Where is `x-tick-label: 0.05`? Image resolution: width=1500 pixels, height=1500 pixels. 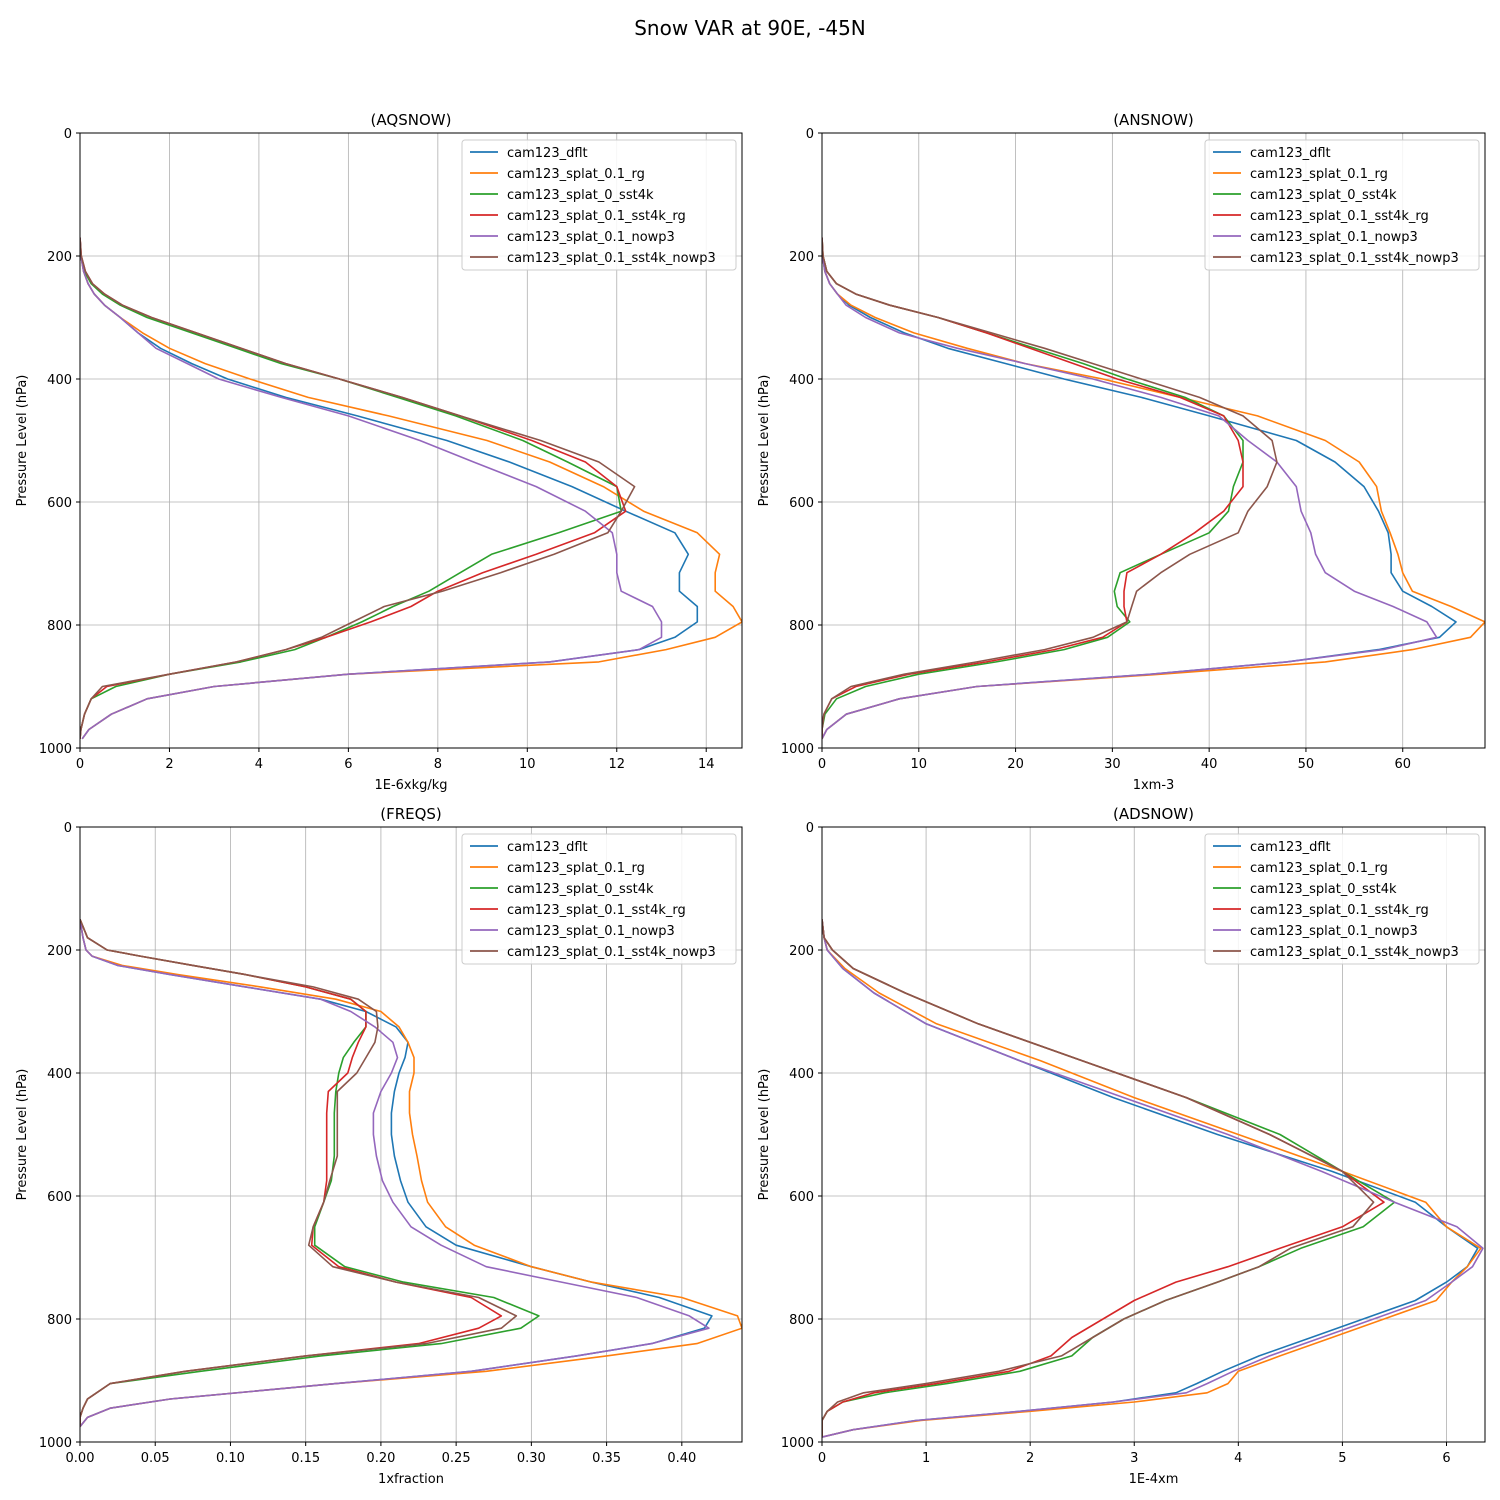 x-tick-label: 0.05 is located at coordinates (155, 1458).